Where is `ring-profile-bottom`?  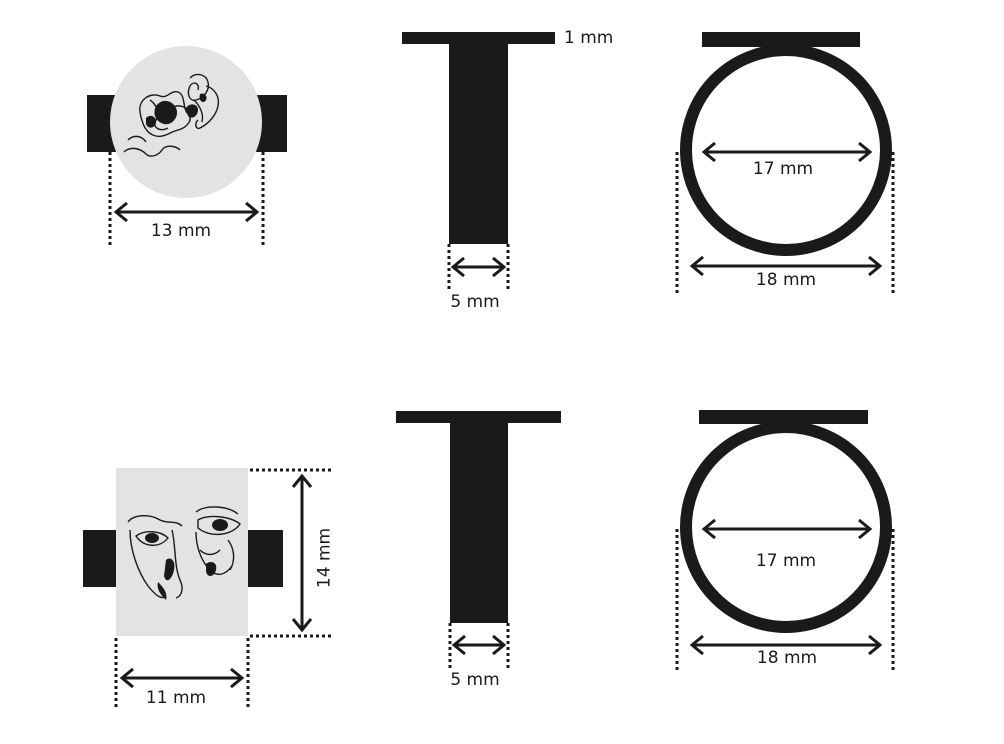
ring-profile-bottom is located at coordinates (785, 541).